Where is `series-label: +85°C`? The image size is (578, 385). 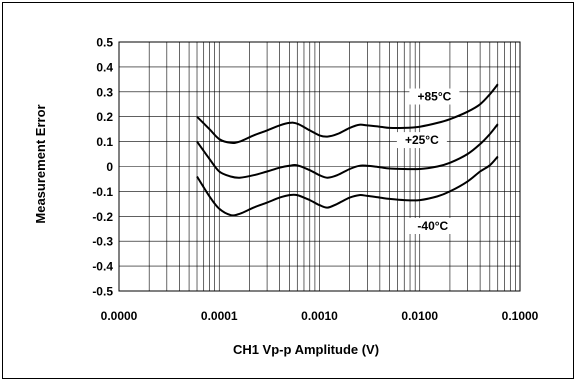 series-label: +85°C is located at coordinates (434, 97).